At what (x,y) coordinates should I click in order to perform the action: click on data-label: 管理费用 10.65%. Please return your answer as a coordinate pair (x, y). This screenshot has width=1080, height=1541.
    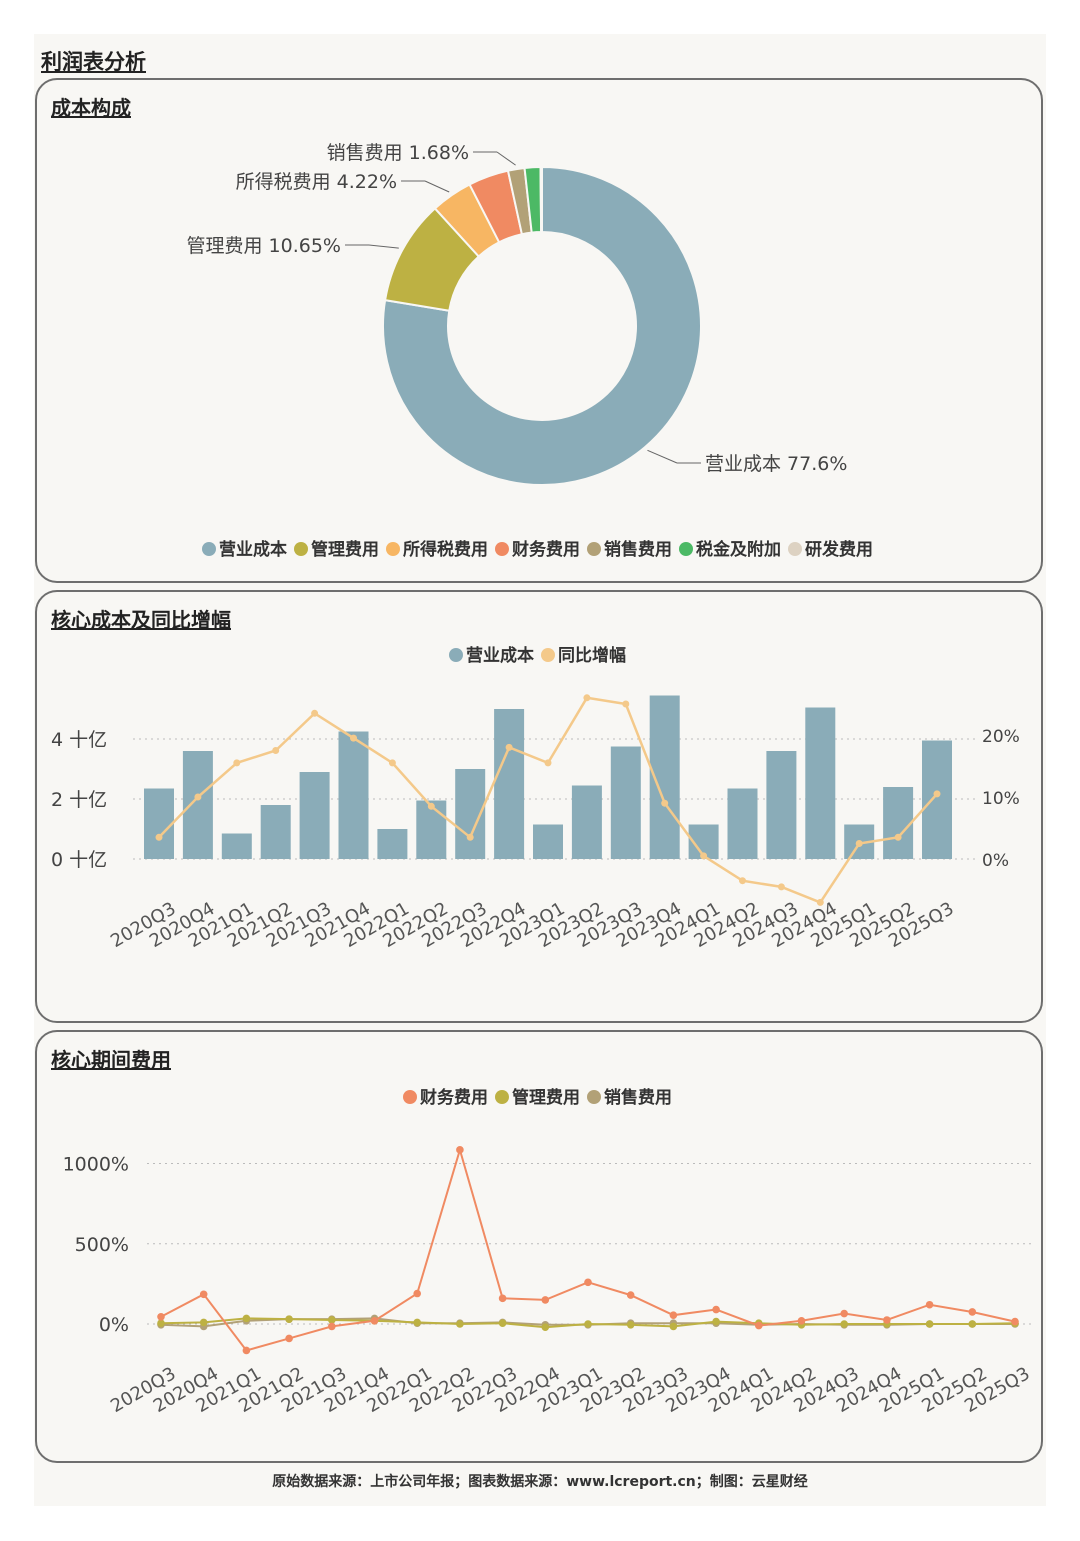
    Looking at the image, I should click on (264, 246).